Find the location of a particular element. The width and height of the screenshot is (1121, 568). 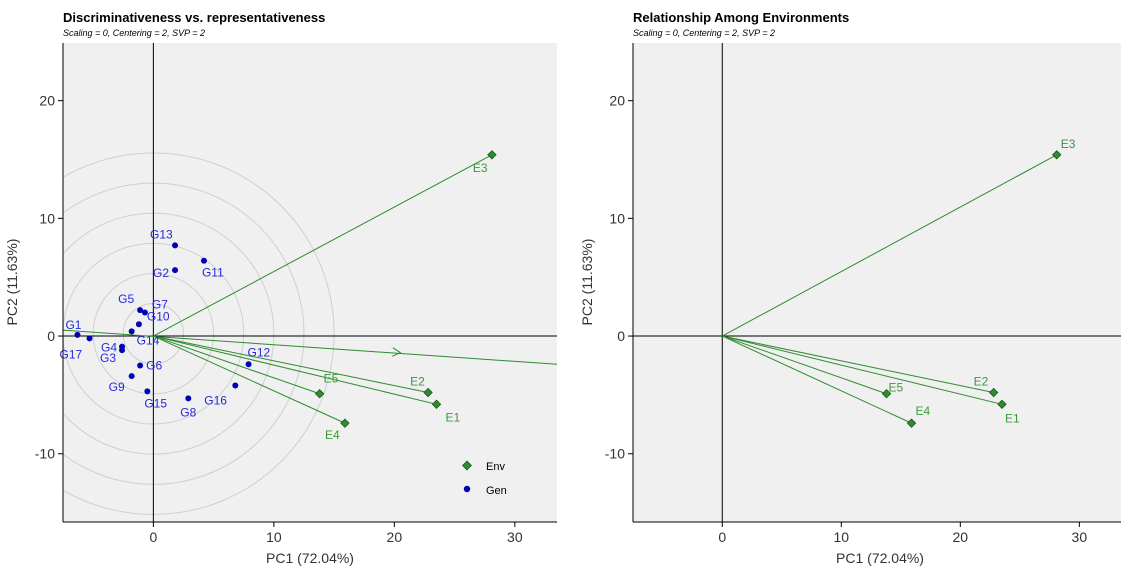

point-labels-right: E1 E2 E3 E4 E5 is located at coordinates (982, 281).